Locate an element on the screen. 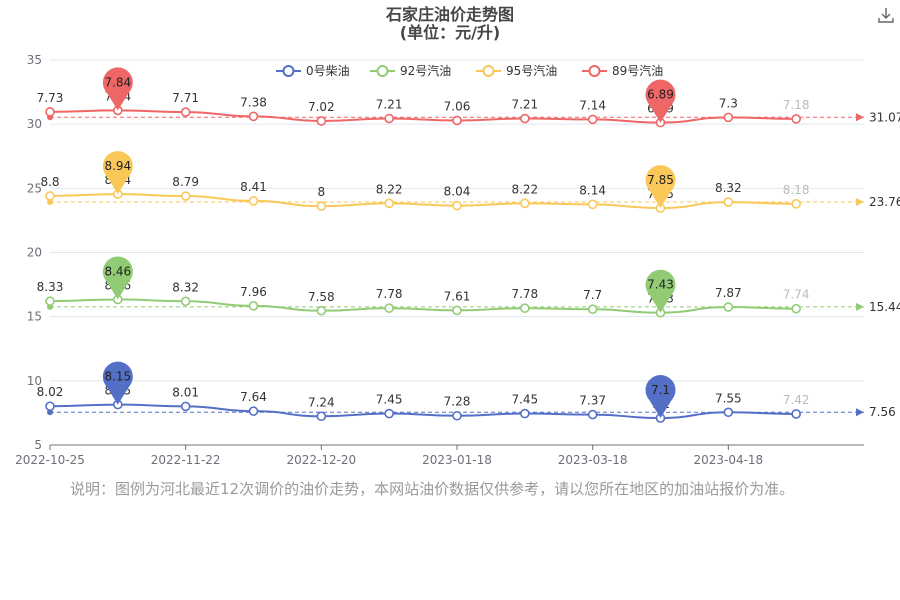  y-tick-label: 20 is located at coordinates (34, 253).